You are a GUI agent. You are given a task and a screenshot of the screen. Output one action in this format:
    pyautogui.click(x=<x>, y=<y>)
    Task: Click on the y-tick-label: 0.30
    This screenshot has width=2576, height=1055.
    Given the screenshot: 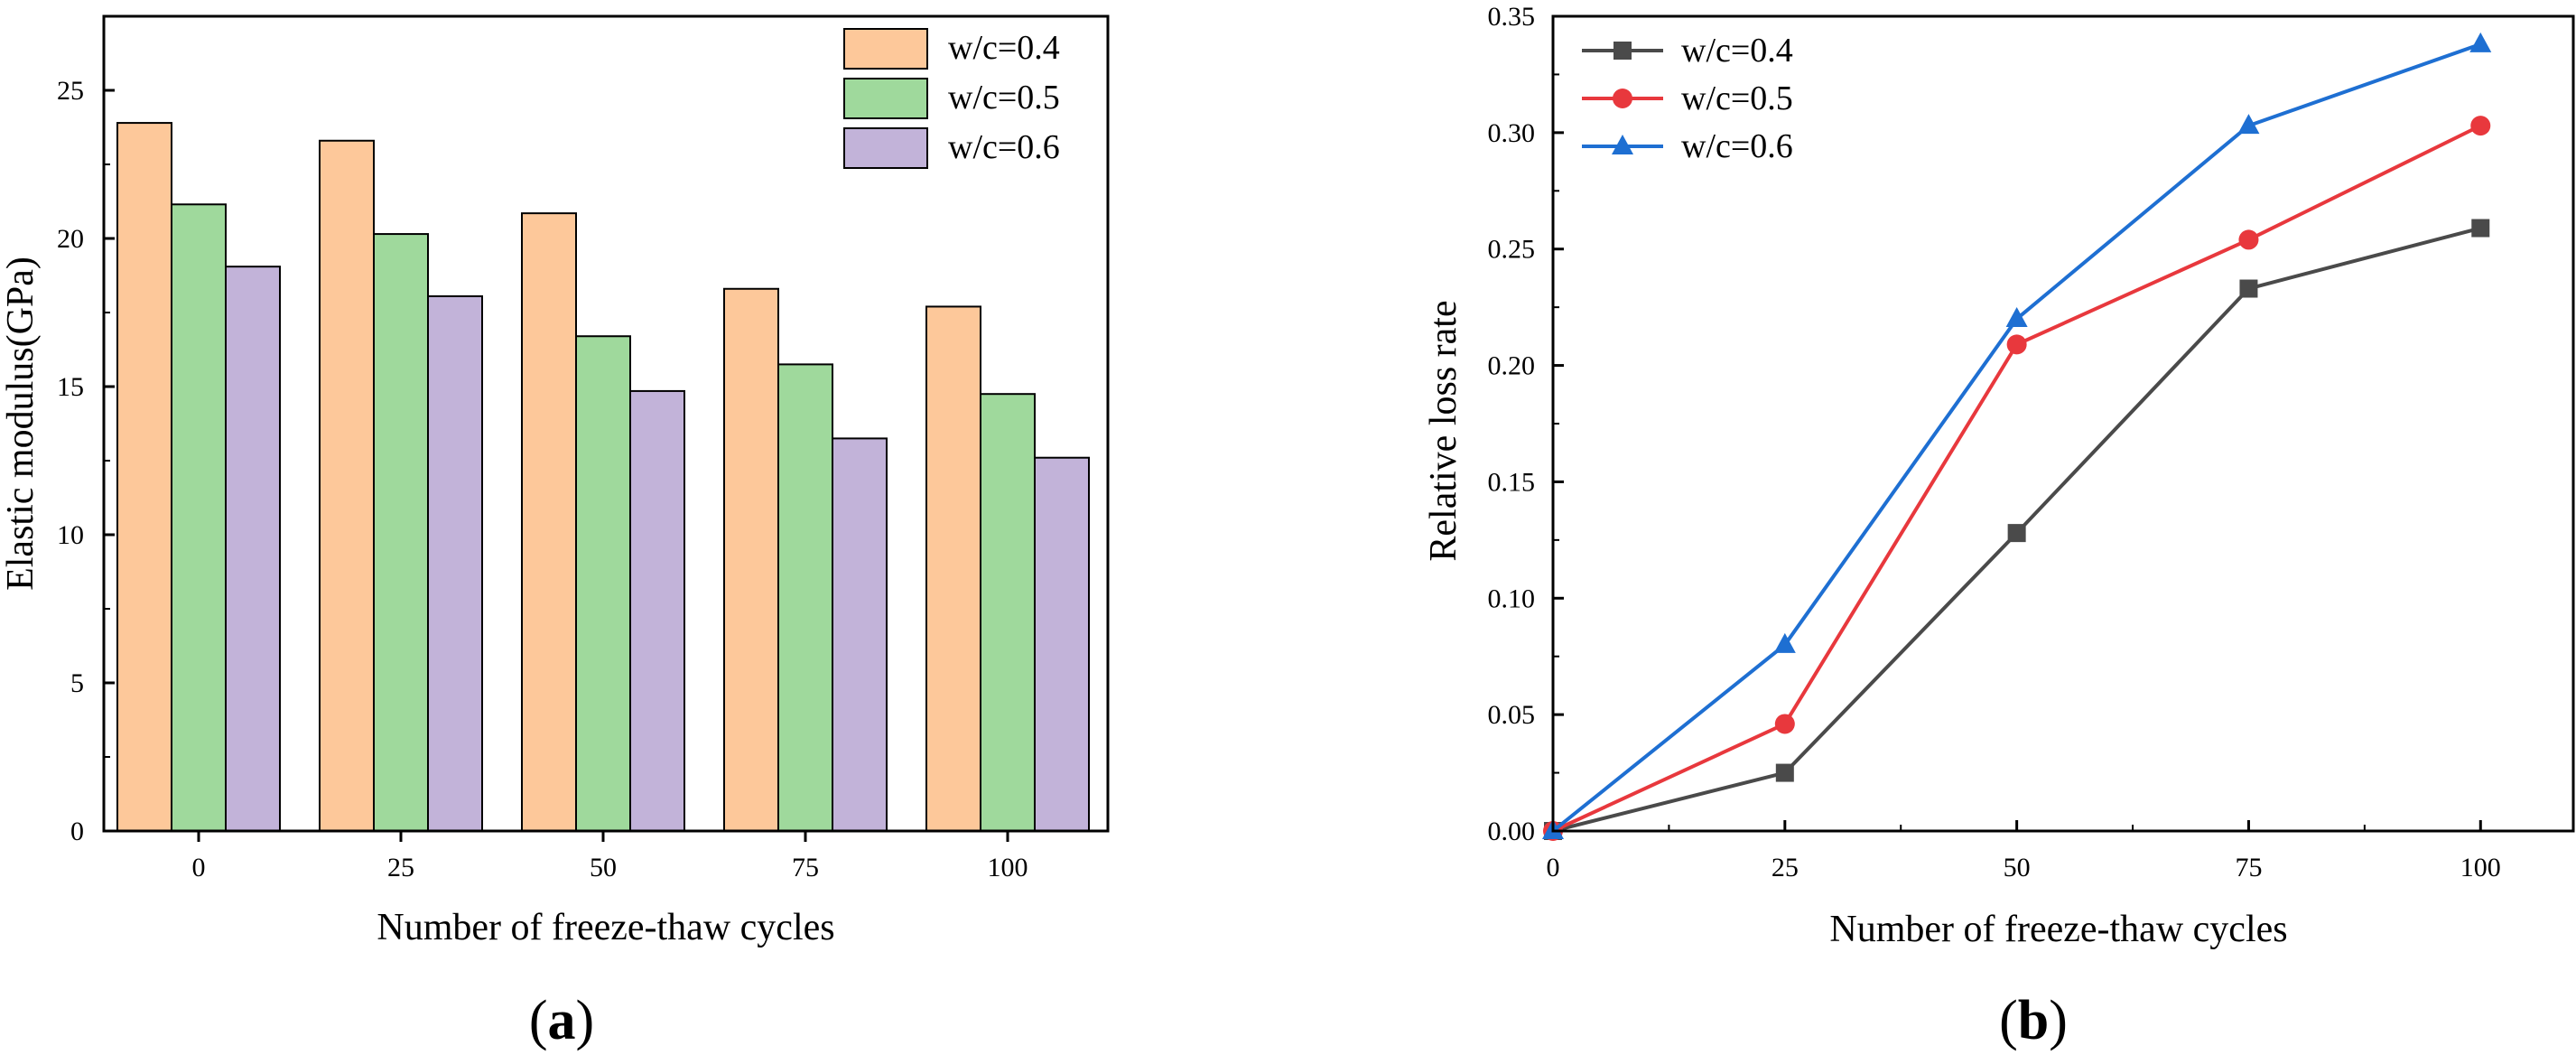 What is the action you would take?
    pyautogui.click(x=1512, y=133)
    